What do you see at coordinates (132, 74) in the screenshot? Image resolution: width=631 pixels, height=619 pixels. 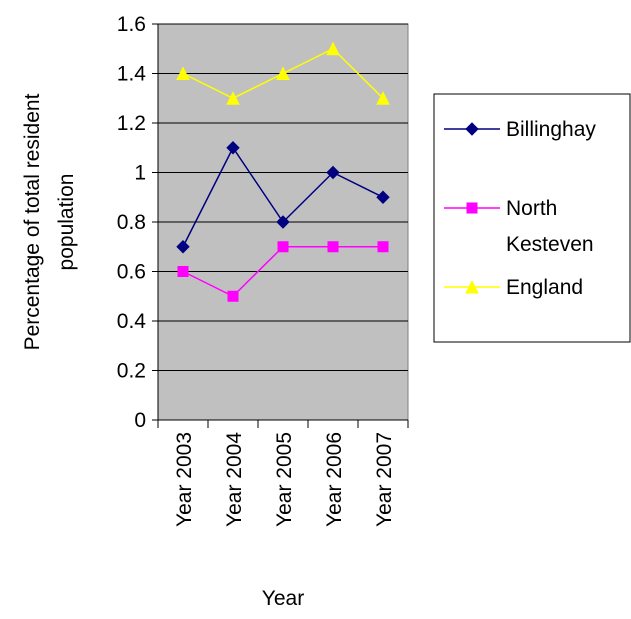 I see `y-tick-label: 1.4` at bounding box center [132, 74].